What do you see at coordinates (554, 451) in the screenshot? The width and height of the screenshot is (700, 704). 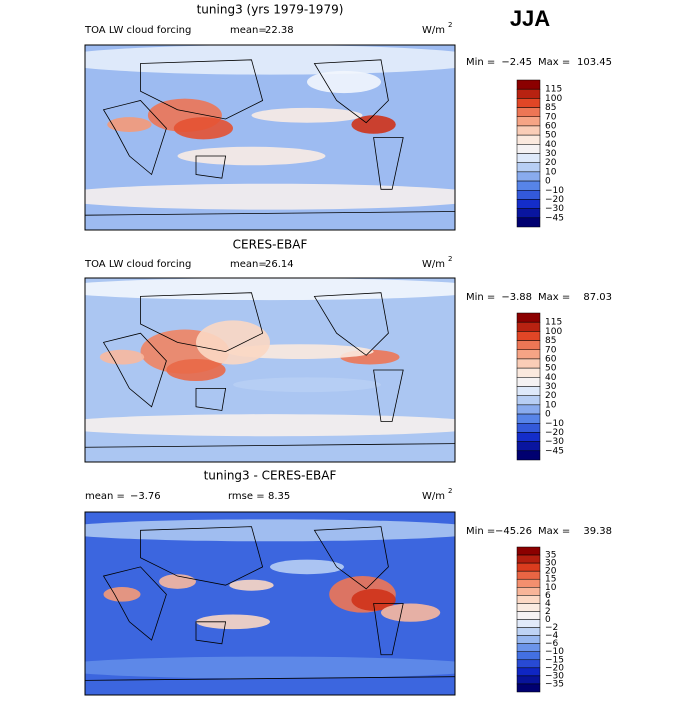 I see `colorbar-label: −45` at bounding box center [554, 451].